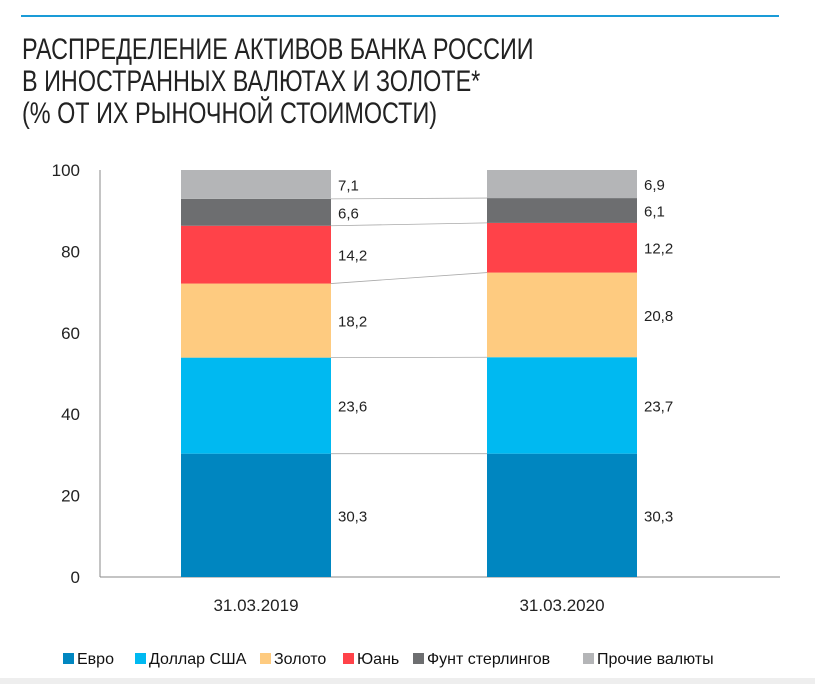  What do you see at coordinates (348, 185) in the screenshot?
I see `data-label: 7,1` at bounding box center [348, 185].